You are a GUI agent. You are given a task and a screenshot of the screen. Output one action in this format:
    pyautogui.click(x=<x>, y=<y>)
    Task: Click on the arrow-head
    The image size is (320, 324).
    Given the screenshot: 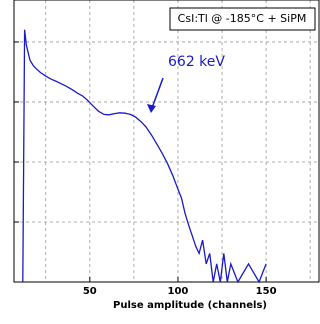 What is the action you would take?
    pyautogui.click(x=151, y=108)
    